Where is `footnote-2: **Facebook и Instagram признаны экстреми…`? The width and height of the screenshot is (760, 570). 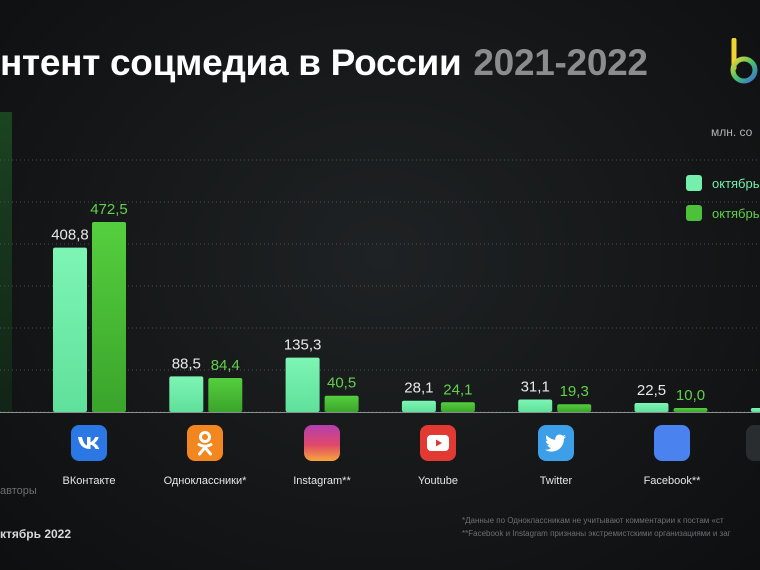
footnote-2: **Facebook и Instagram признаны экстреми… is located at coordinates (596, 533).